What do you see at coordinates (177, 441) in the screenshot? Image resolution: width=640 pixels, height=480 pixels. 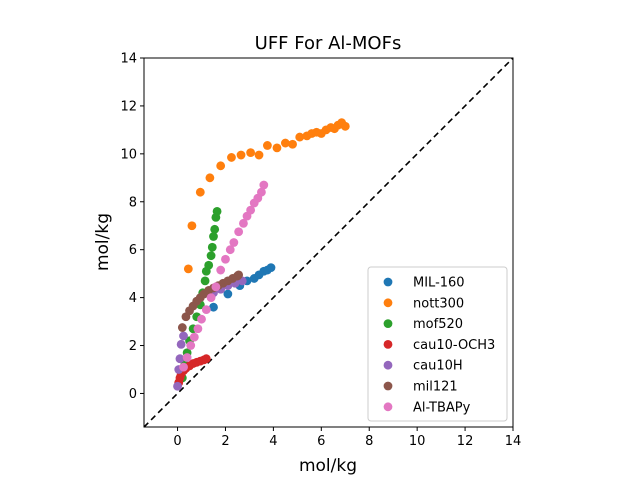 I see `x-tick-label: 0` at bounding box center [177, 441].